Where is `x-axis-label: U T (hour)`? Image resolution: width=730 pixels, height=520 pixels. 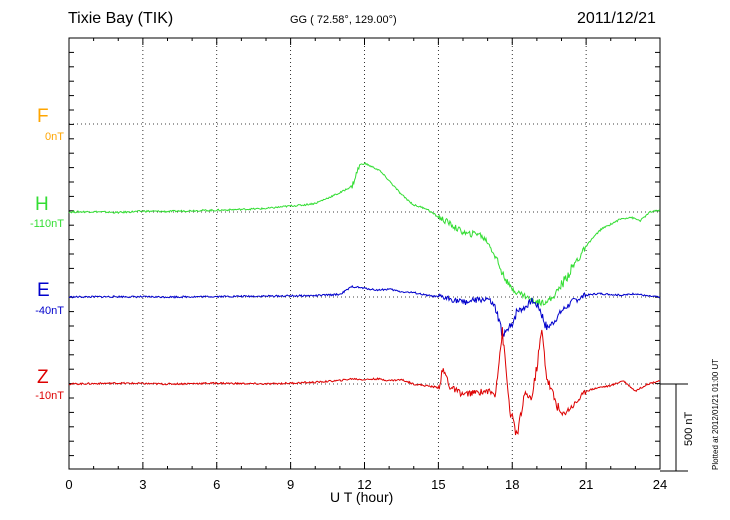 x-axis-label: U T (hour) is located at coordinates (362, 497).